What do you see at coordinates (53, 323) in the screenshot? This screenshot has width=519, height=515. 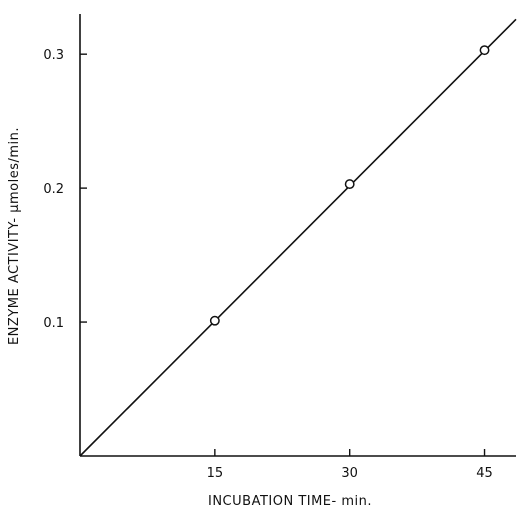 I see `y-tick-label-0.1: 0.1` at bounding box center [53, 323].